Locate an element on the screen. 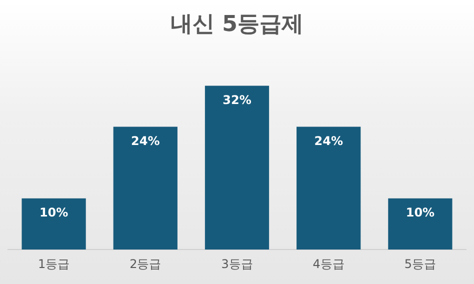 Image resolution: width=474 pixels, height=284 pixels. data-label: 32% is located at coordinates (237, 99).